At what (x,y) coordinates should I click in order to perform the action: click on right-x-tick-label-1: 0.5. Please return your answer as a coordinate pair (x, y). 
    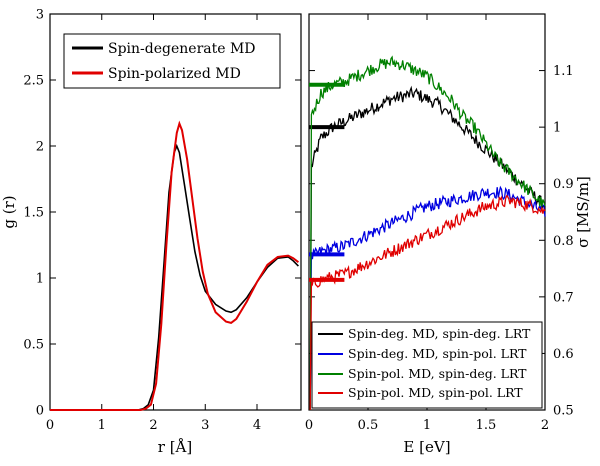
    Looking at the image, I should click on (368, 425).